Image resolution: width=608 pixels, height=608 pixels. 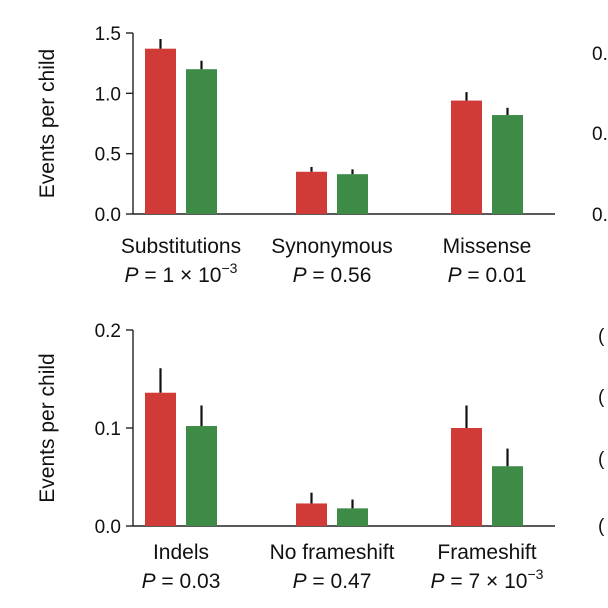 What do you see at coordinates (332, 581) in the screenshot?
I see `p-value-label: P = 0.47` at bounding box center [332, 581].